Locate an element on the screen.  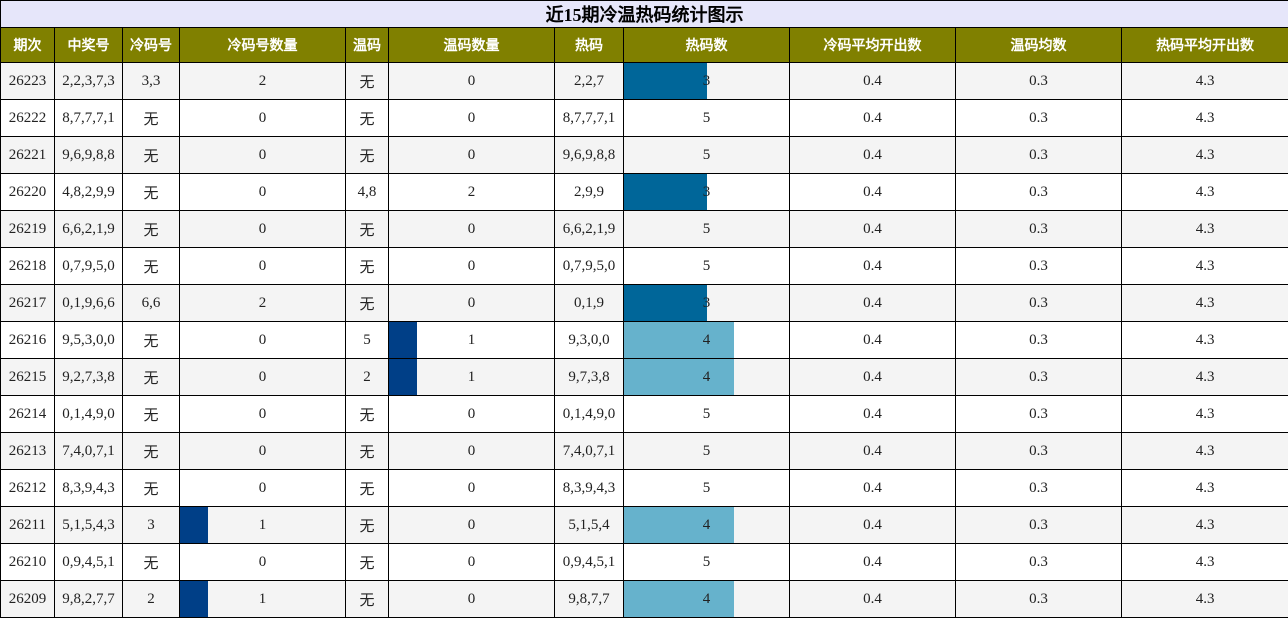
table-row: 26209 9,8,2,7,7 2 1 无 0 9,8,7,7 4 0.4 0.3 4.3 is located at coordinates (644, 599).